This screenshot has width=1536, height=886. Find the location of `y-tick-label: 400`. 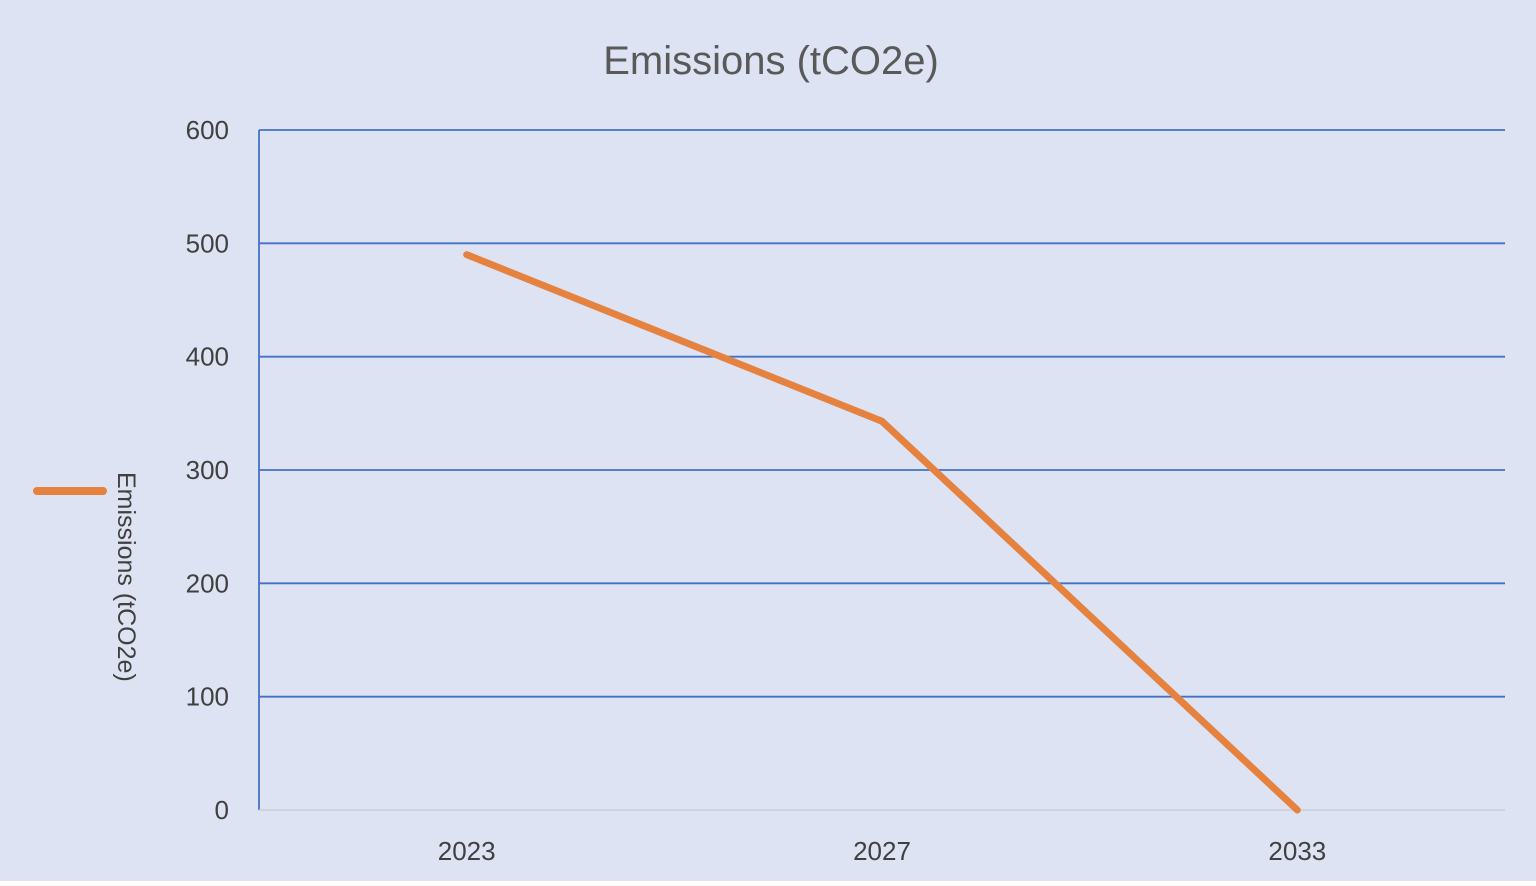

y-tick-label: 400 is located at coordinates (207, 357).